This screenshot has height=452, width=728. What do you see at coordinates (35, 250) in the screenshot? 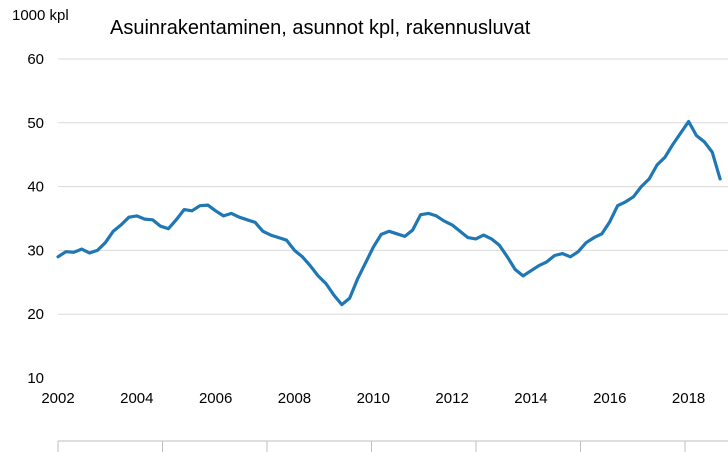
I see `y-tick-label: 30` at bounding box center [35, 250].